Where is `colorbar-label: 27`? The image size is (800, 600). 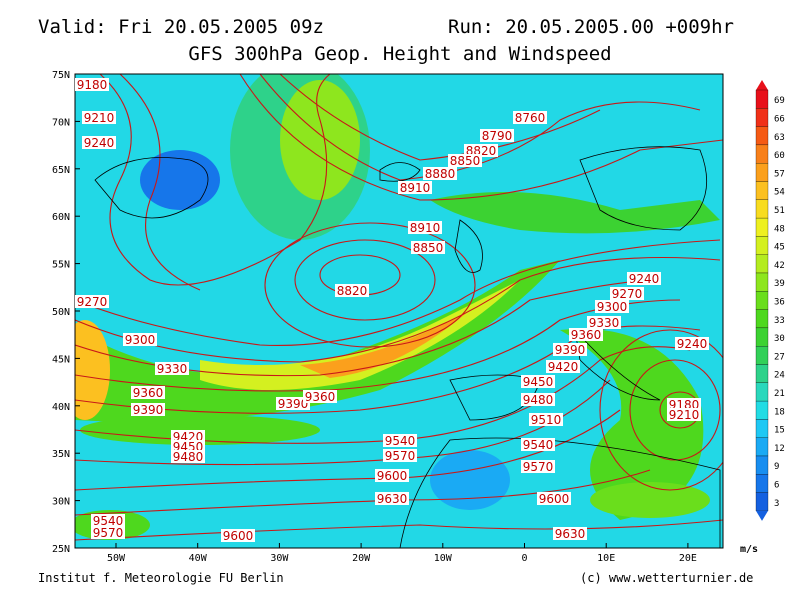 colorbar-label: 27 is located at coordinates (779, 357).